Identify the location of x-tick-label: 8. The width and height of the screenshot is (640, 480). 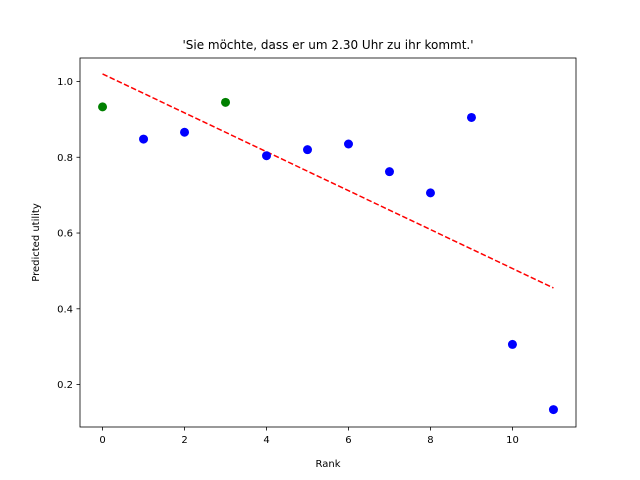
(430, 440).